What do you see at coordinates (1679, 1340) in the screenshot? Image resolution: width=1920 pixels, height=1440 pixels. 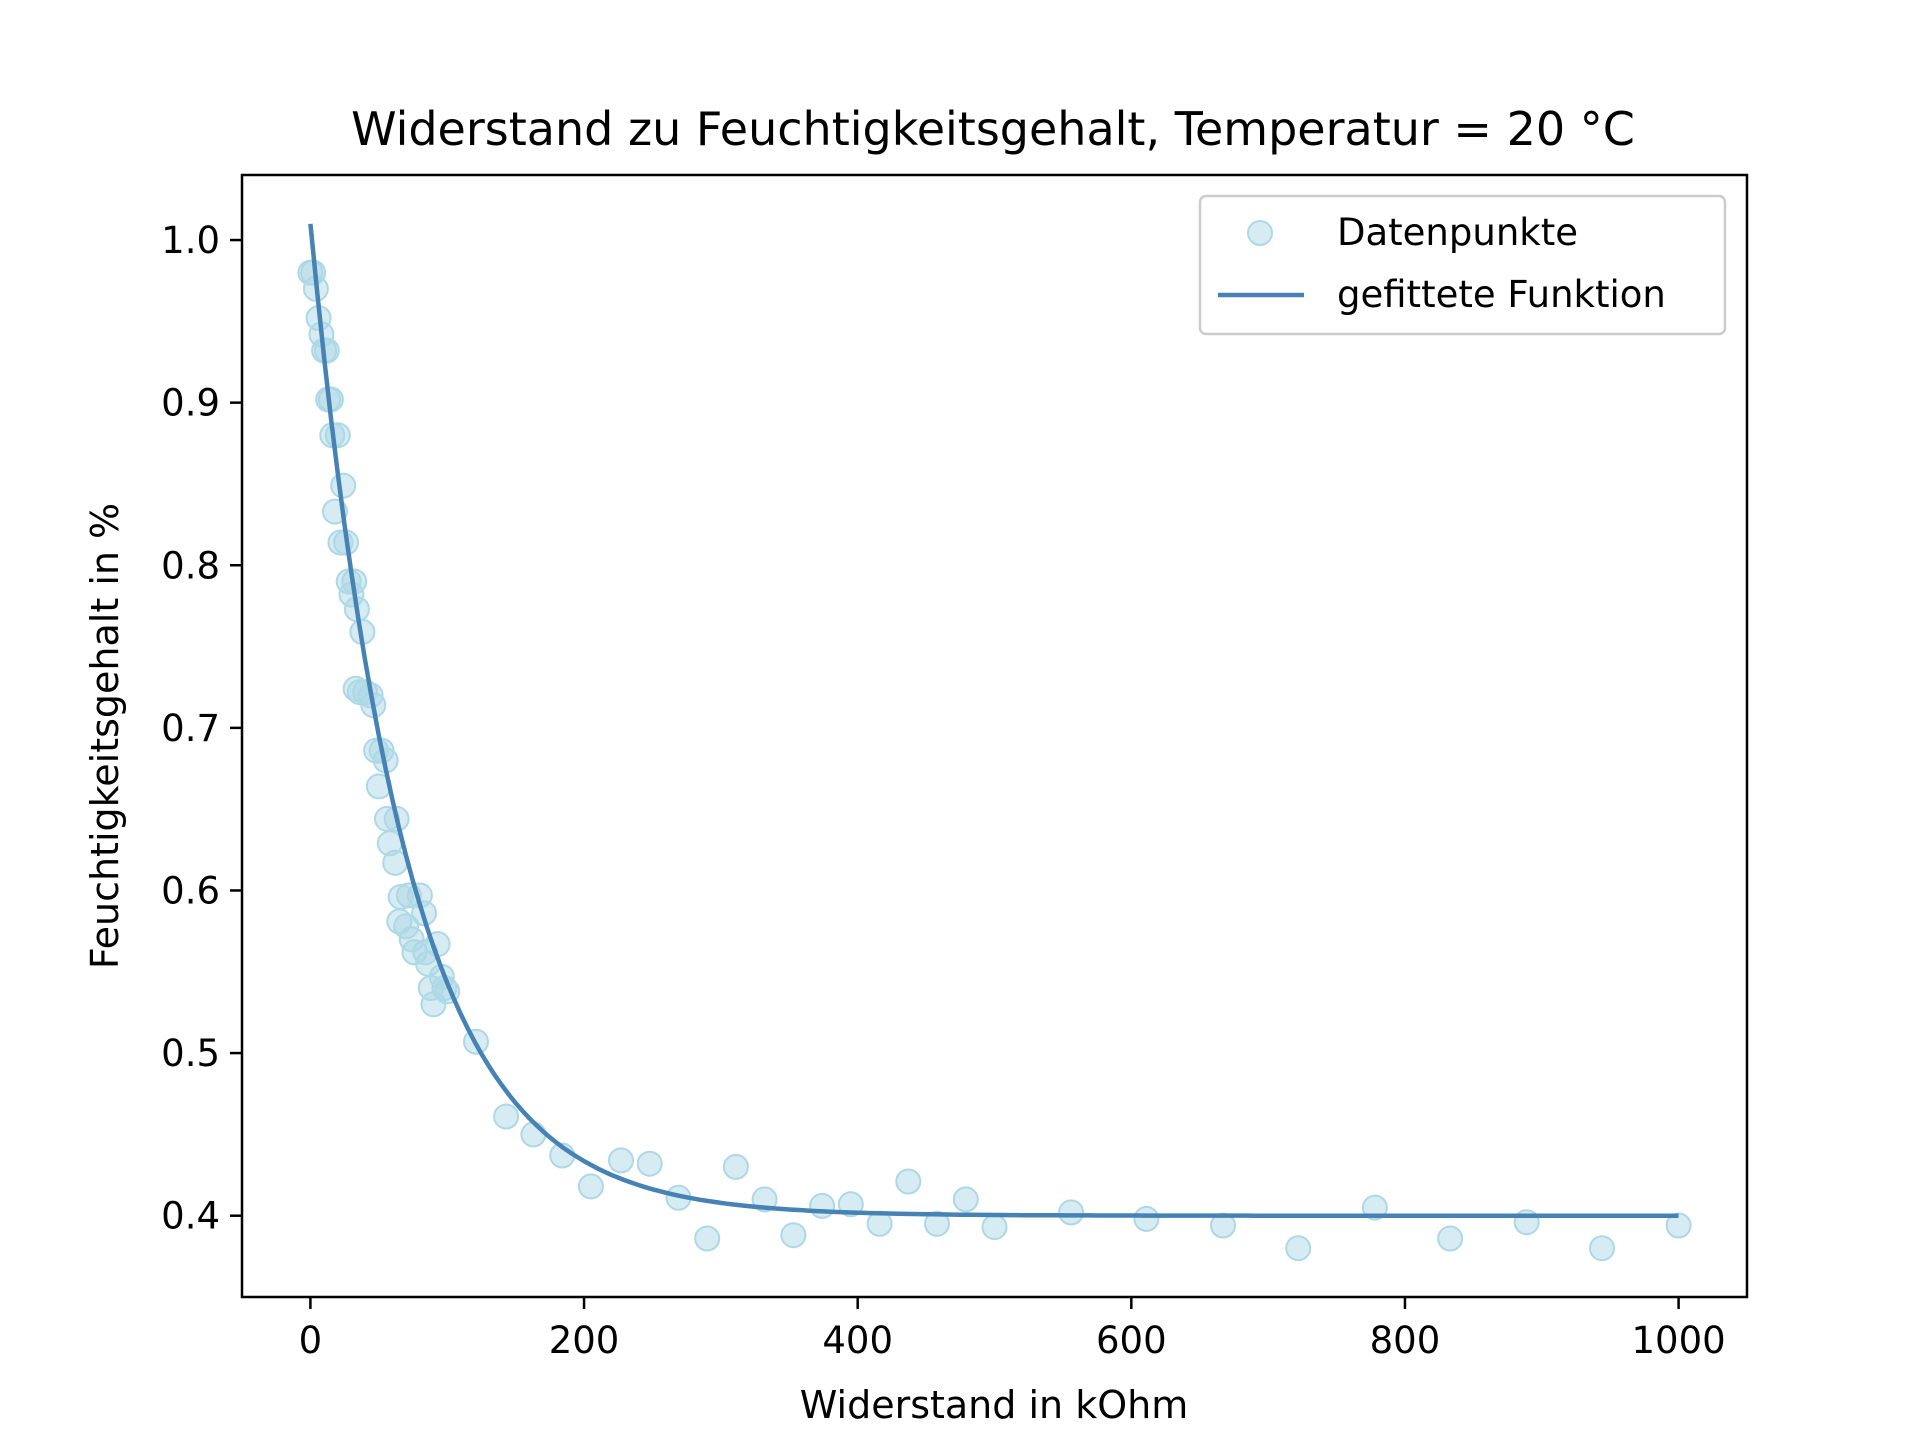 I see `x-tick-label: 1000` at bounding box center [1679, 1340].